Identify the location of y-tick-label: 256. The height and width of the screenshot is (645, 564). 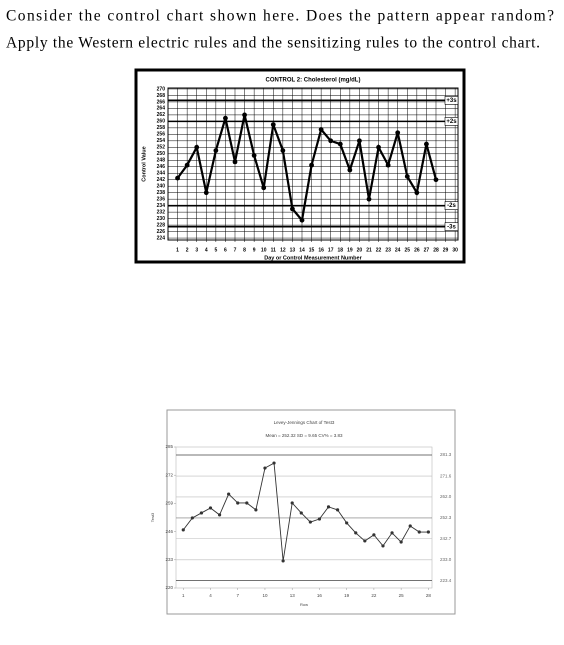
(161, 135).